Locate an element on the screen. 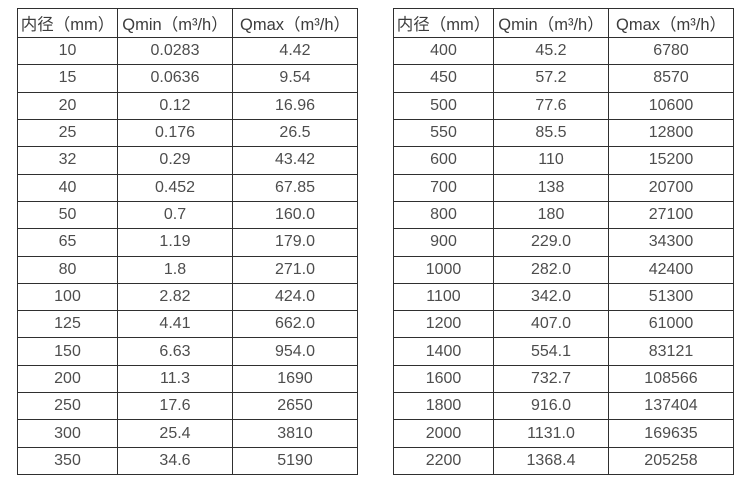 This screenshot has height=483, width=750. table-cell: 32 is located at coordinates (67, 160).